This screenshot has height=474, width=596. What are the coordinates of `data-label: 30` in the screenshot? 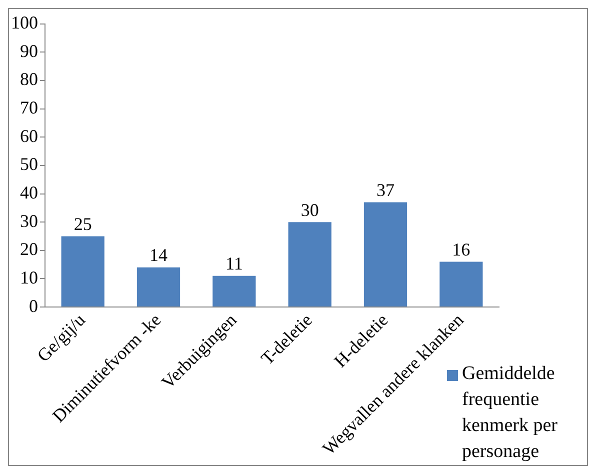 It's located at (309, 210).